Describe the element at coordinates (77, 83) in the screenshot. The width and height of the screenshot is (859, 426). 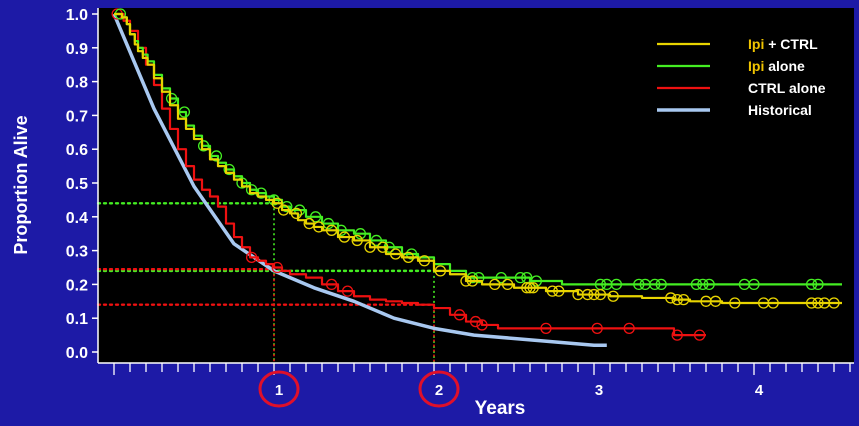
I see `y-tick-label: 0.8` at that location.